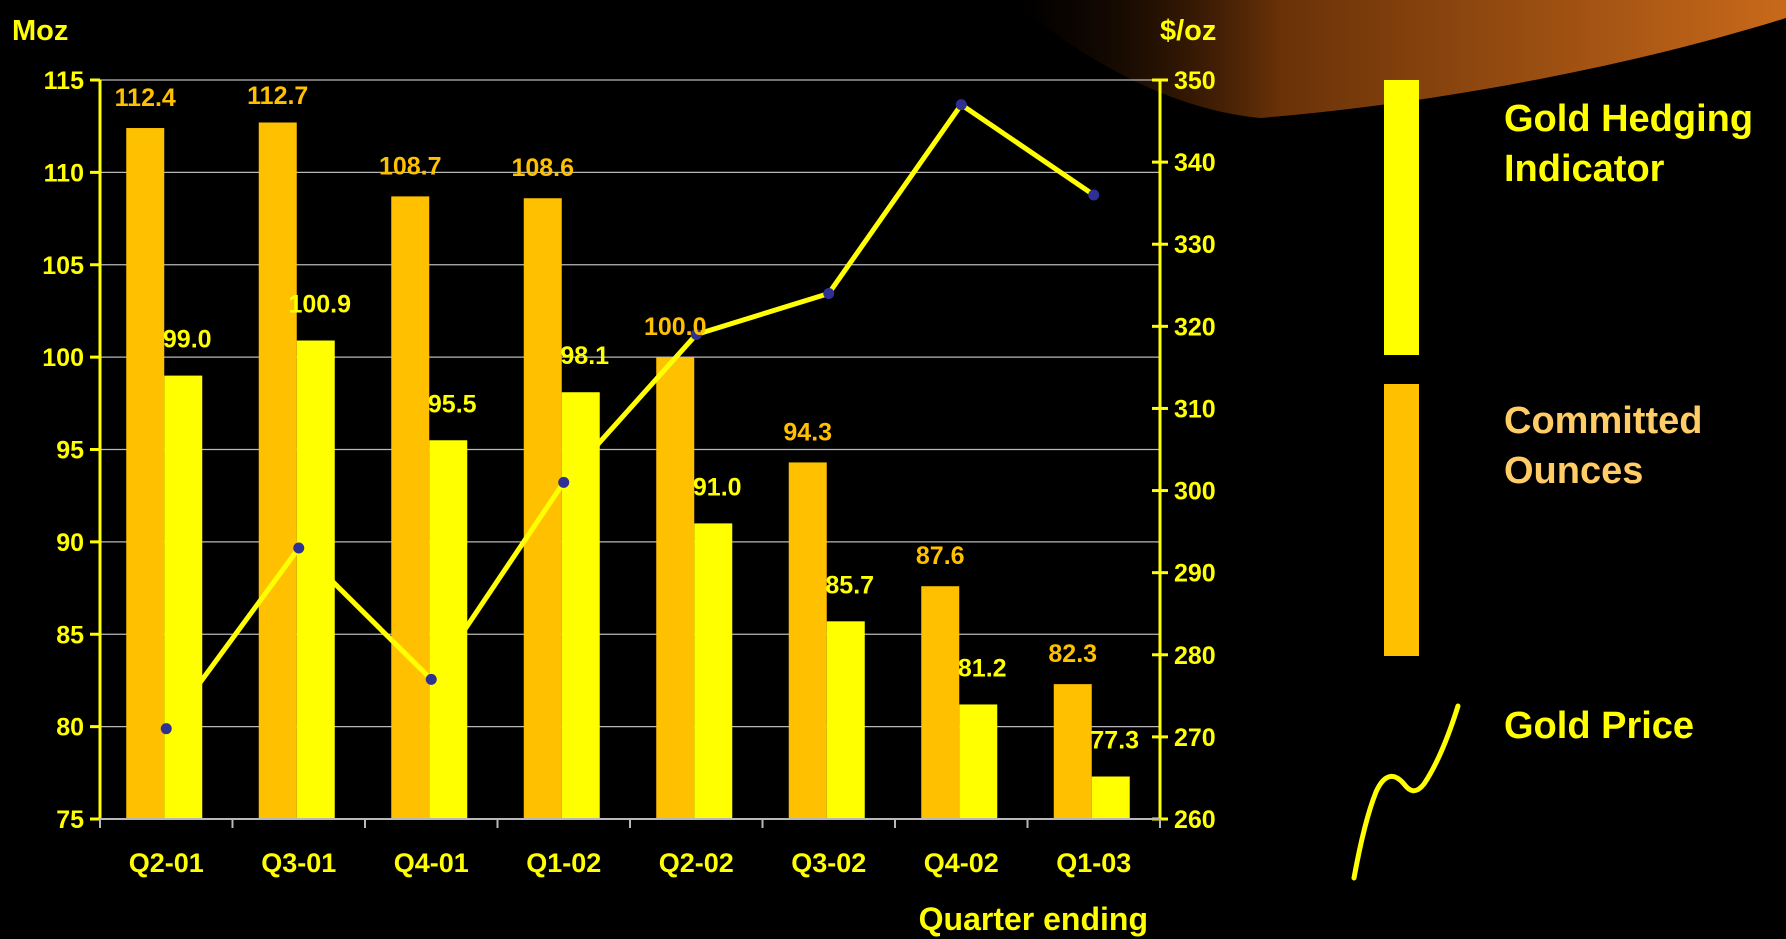  What do you see at coordinates (563, 863) in the screenshot?
I see `x-tick-label: Q1-02` at bounding box center [563, 863].